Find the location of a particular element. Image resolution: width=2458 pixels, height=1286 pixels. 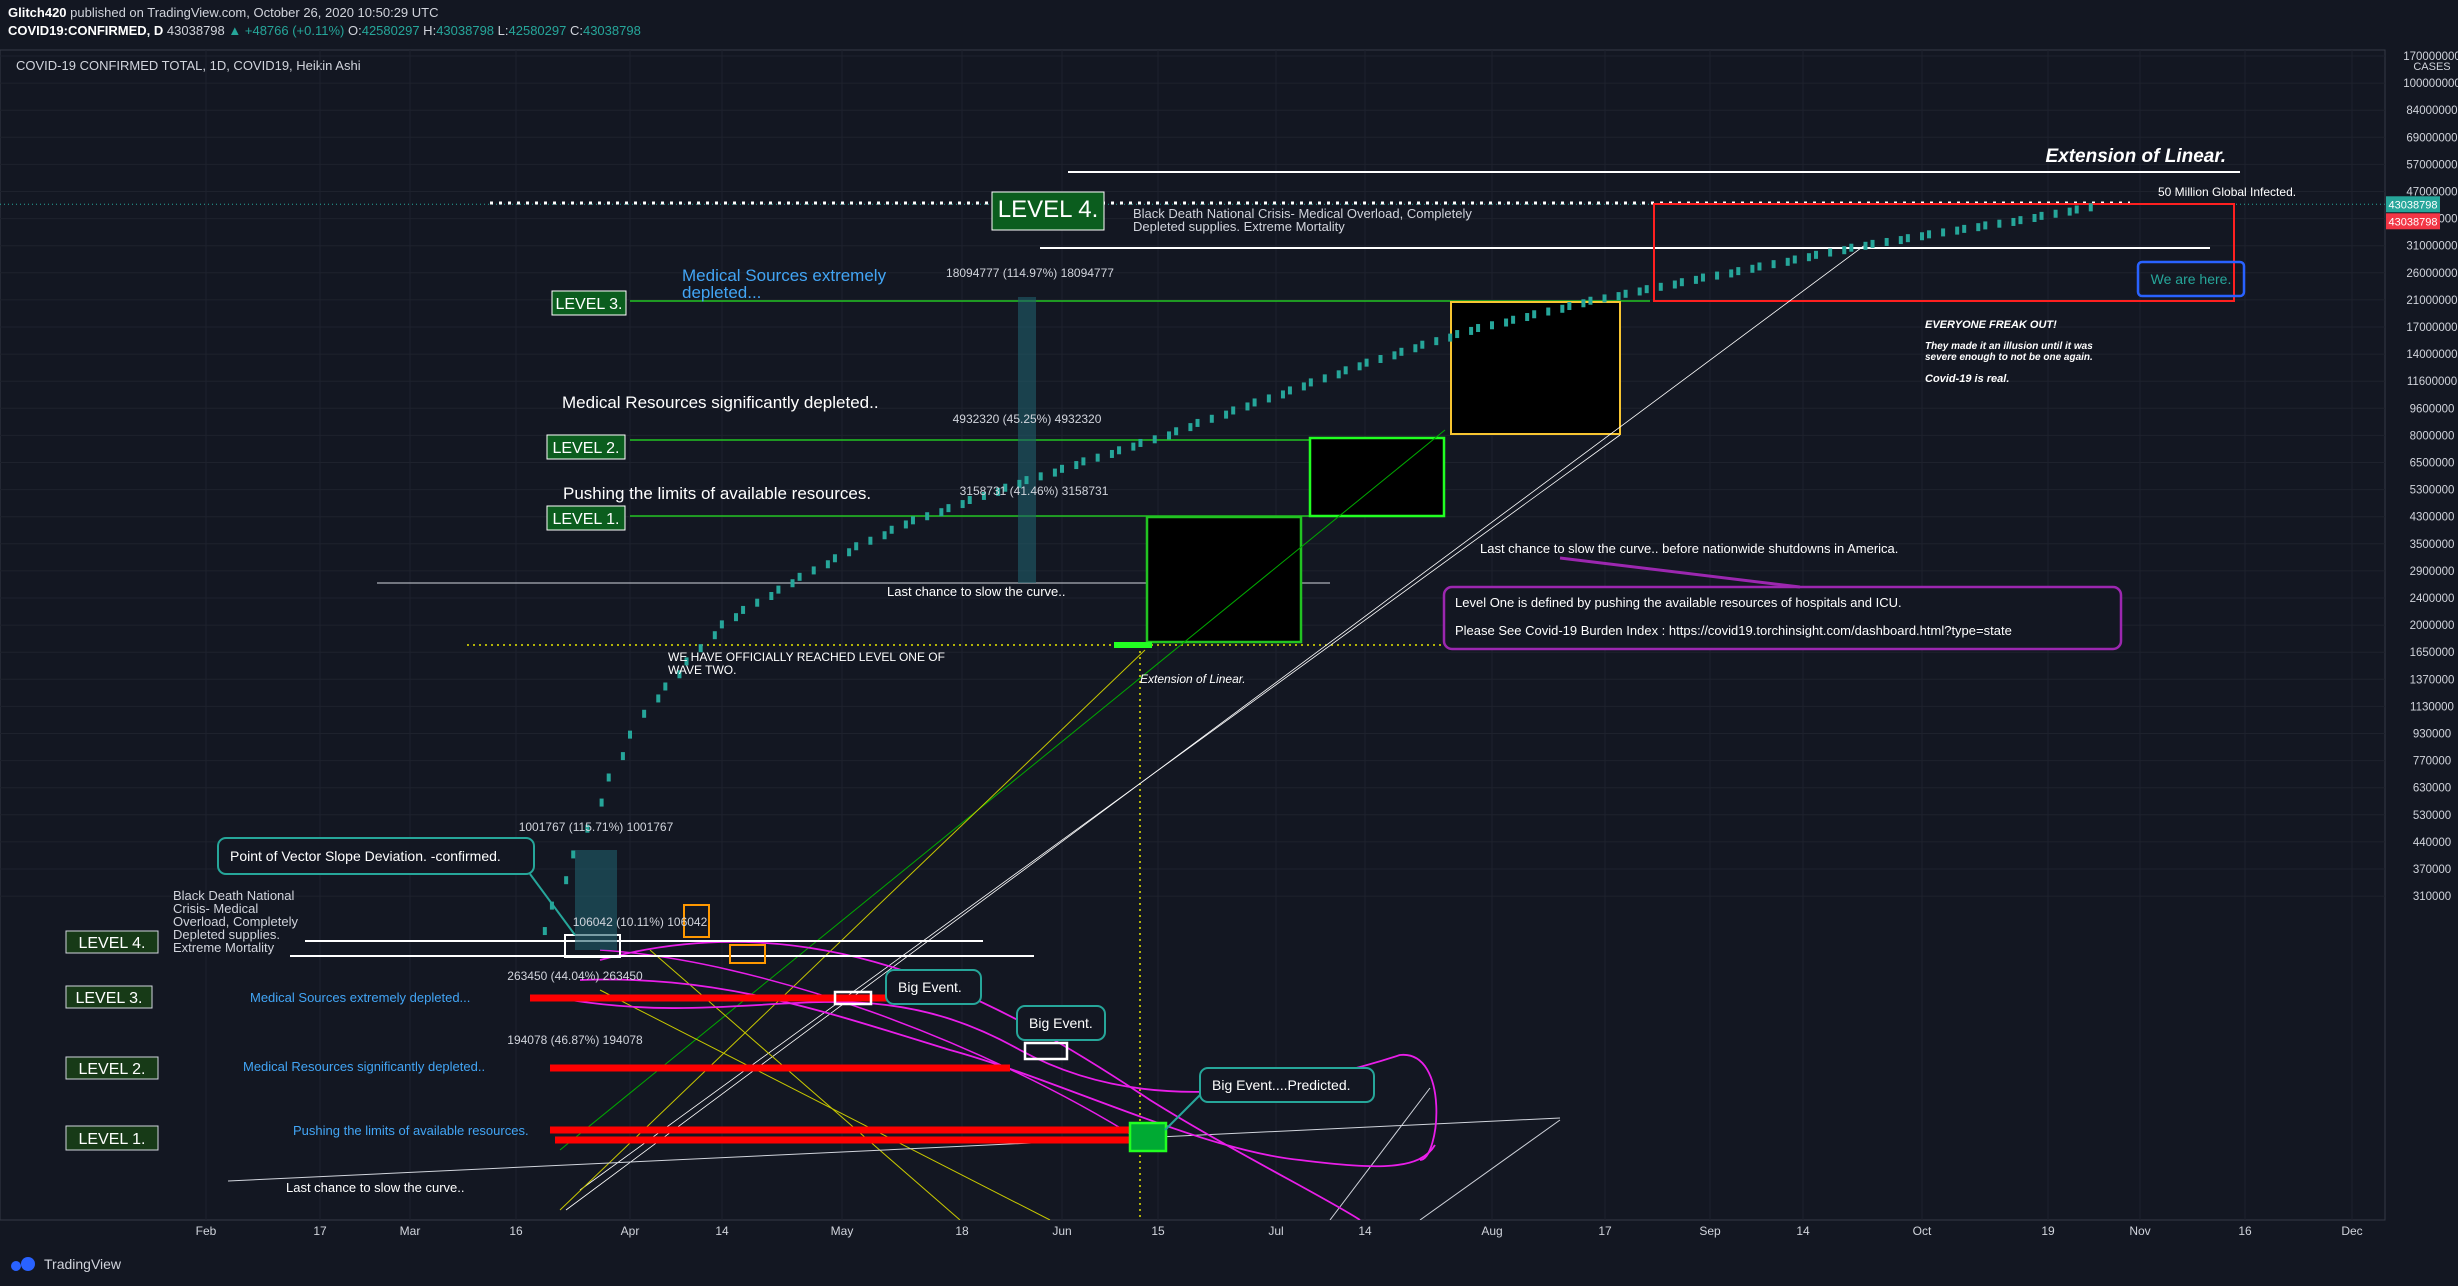

level1-lower-box is located at coordinates (112, 1138).